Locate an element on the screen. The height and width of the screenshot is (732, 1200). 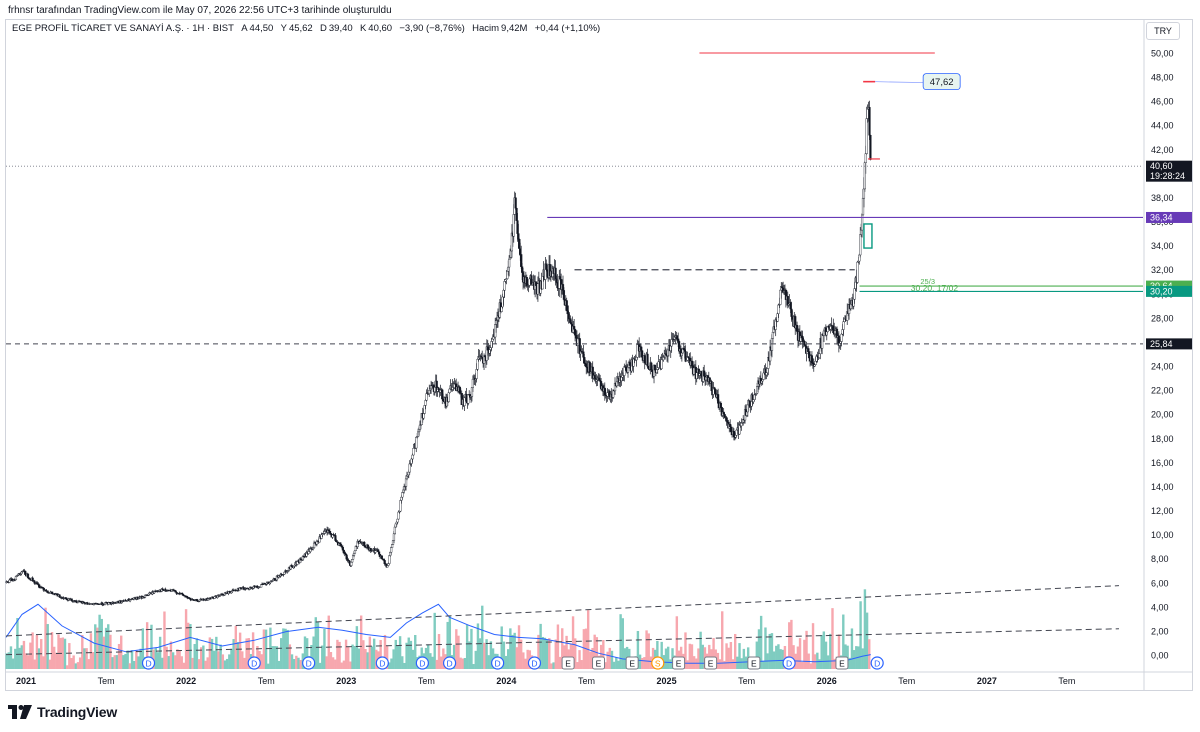
time-tick-label: 2024 is located at coordinates (506, 681).